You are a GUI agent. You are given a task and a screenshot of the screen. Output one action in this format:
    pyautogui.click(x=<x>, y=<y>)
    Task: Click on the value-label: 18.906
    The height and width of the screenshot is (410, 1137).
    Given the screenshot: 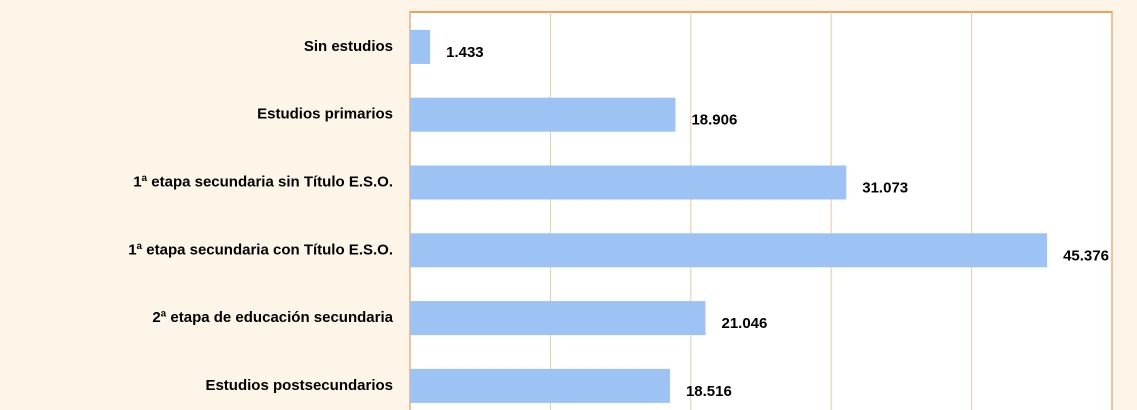 What is the action you would take?
    pyautogui.click(x=714, y=120)
    